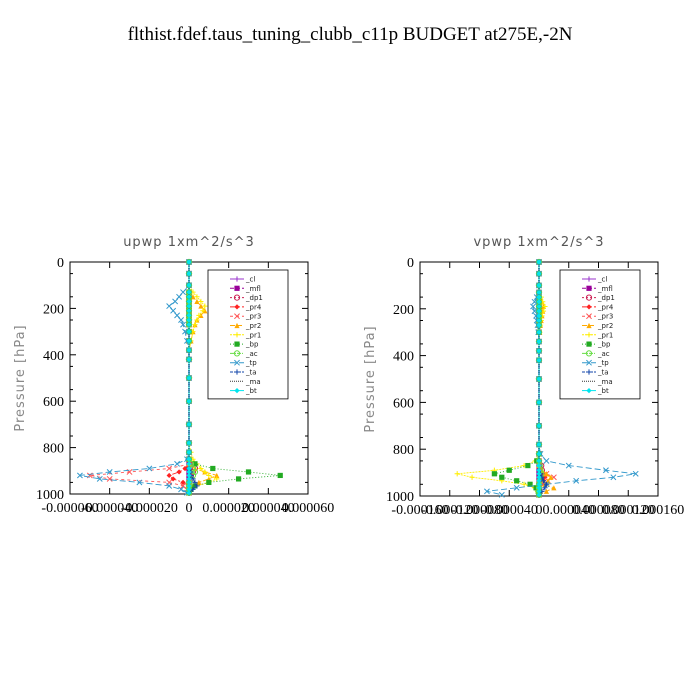 The image size is (700, 700). I want to click on legend-label: _pr4, so click(605, 307).